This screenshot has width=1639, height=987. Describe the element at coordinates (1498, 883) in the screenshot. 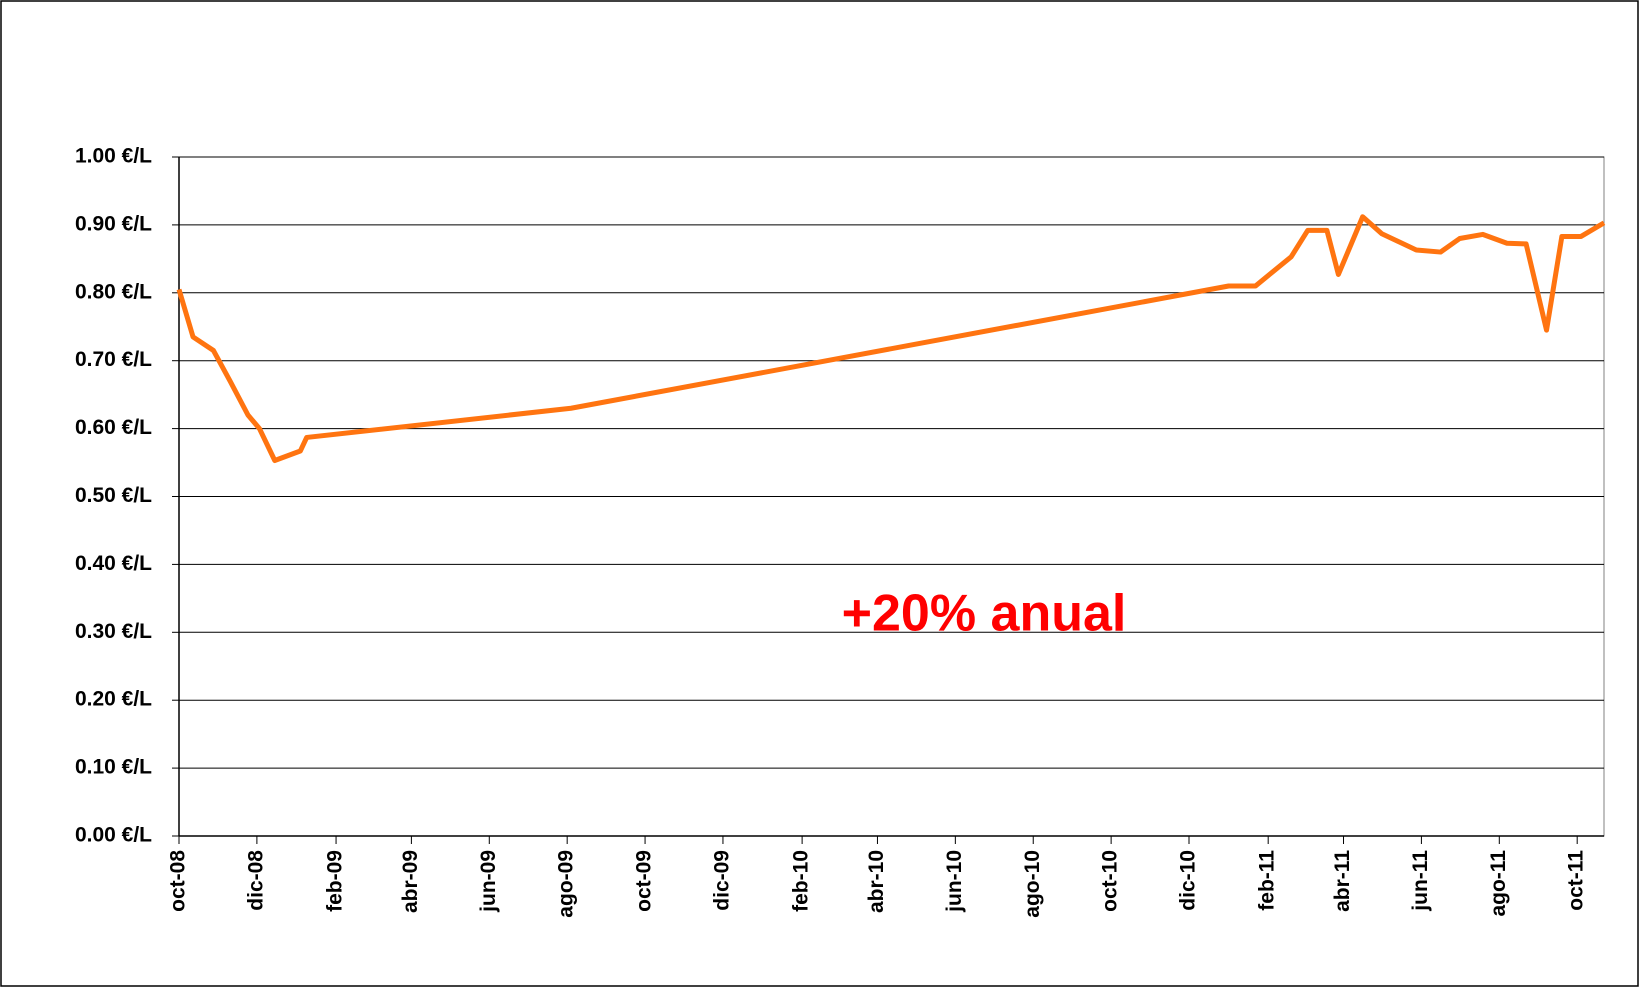

I see `x-tick-label: ago-11` at that location.